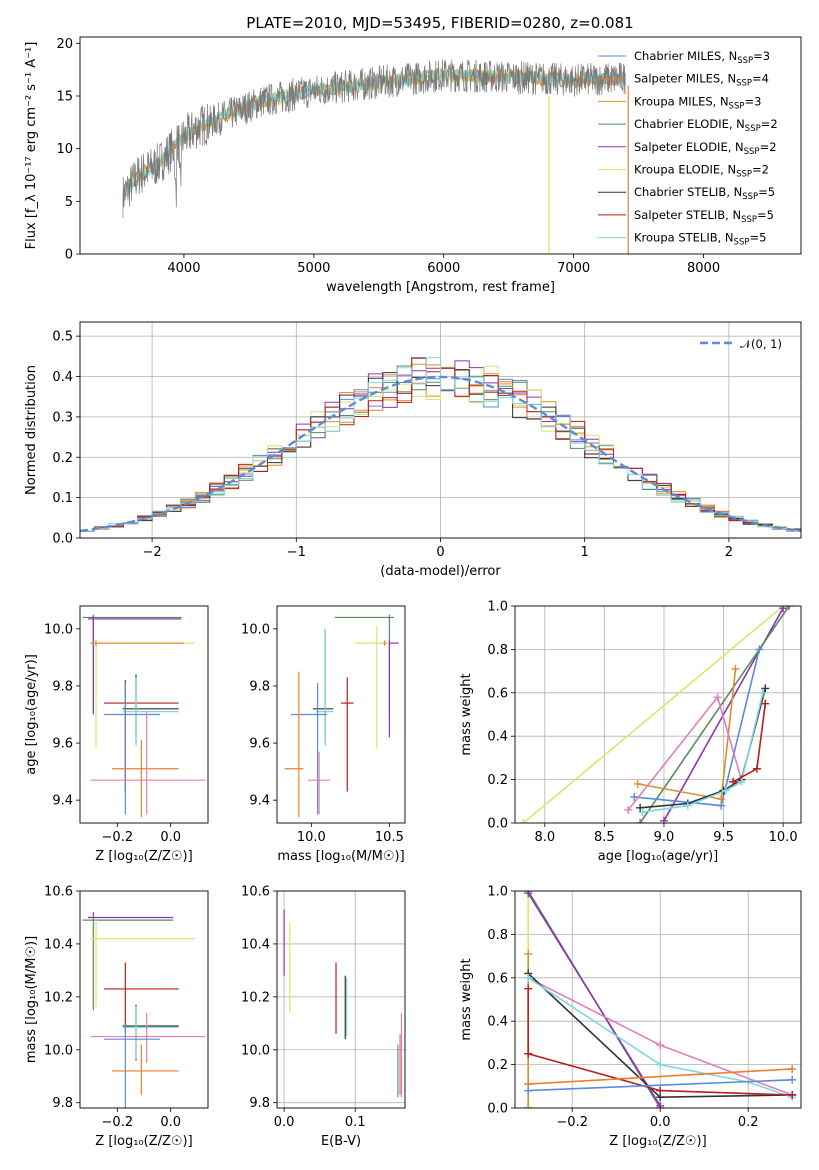 This screenshot has height=1170, width=819. Describe the element at coordinates (688, 192) in the screenshot. I see `legend-text: Chabrier STELIB, N` at that location.